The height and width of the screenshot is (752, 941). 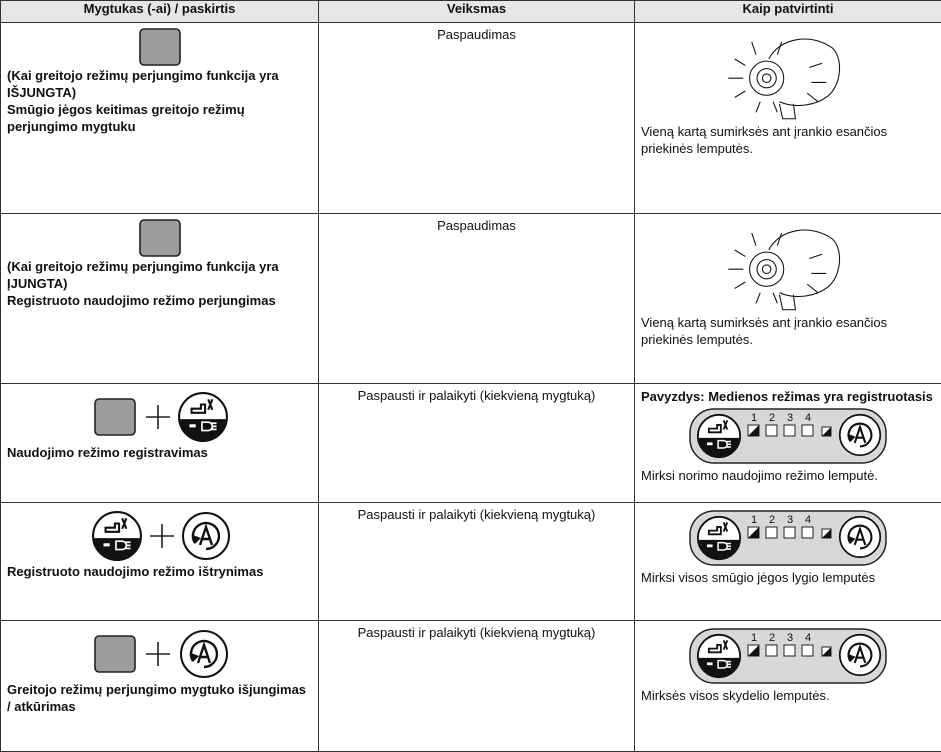 I want to click on header-cell: Kaip patvirtinti, so click(x=788, y=12).